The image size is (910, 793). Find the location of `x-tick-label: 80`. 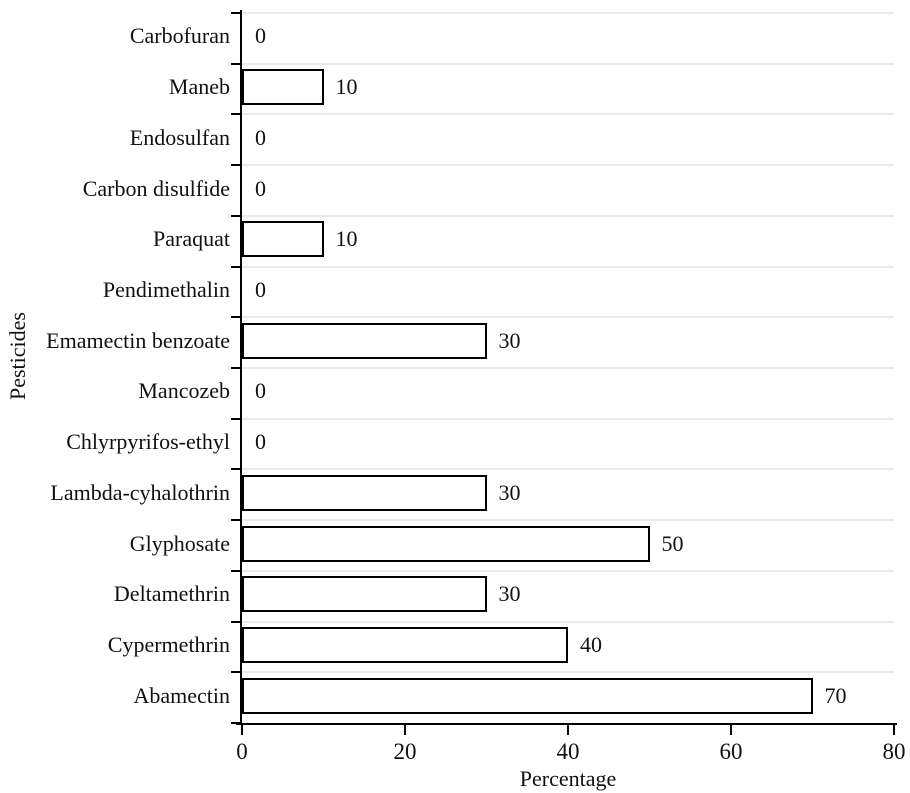

x-tick-label: 80 is located at coordinates (894, 751).